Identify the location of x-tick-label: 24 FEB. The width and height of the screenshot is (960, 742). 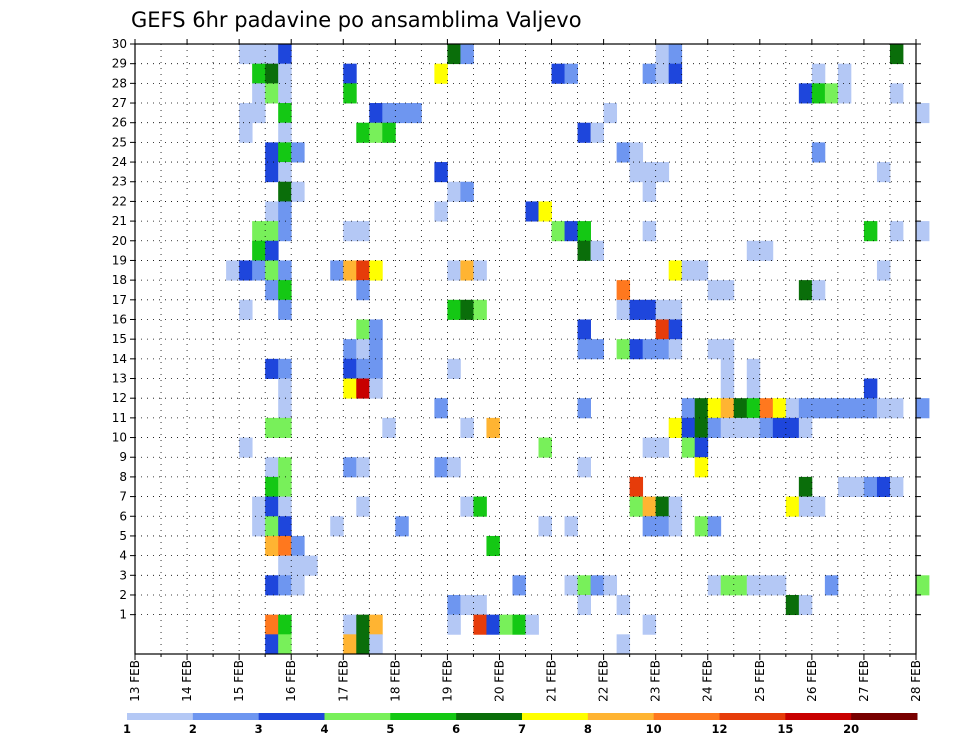
(708, 681).